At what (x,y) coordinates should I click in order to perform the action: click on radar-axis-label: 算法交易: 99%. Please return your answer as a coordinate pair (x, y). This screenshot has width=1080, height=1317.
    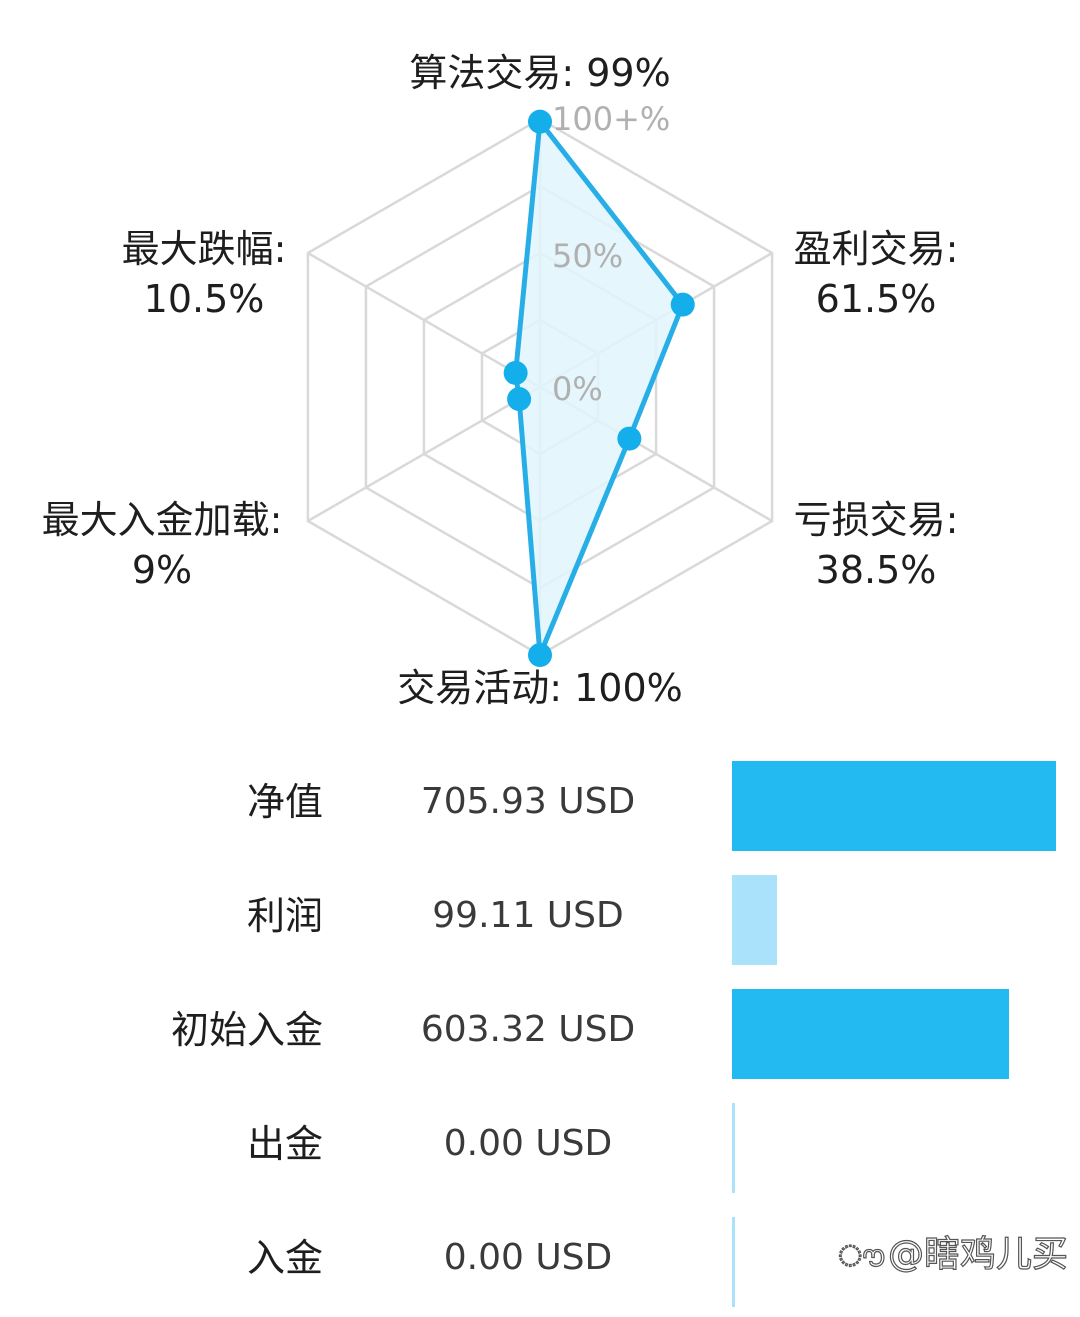
    Looking at the image, I should click on (539, 73).